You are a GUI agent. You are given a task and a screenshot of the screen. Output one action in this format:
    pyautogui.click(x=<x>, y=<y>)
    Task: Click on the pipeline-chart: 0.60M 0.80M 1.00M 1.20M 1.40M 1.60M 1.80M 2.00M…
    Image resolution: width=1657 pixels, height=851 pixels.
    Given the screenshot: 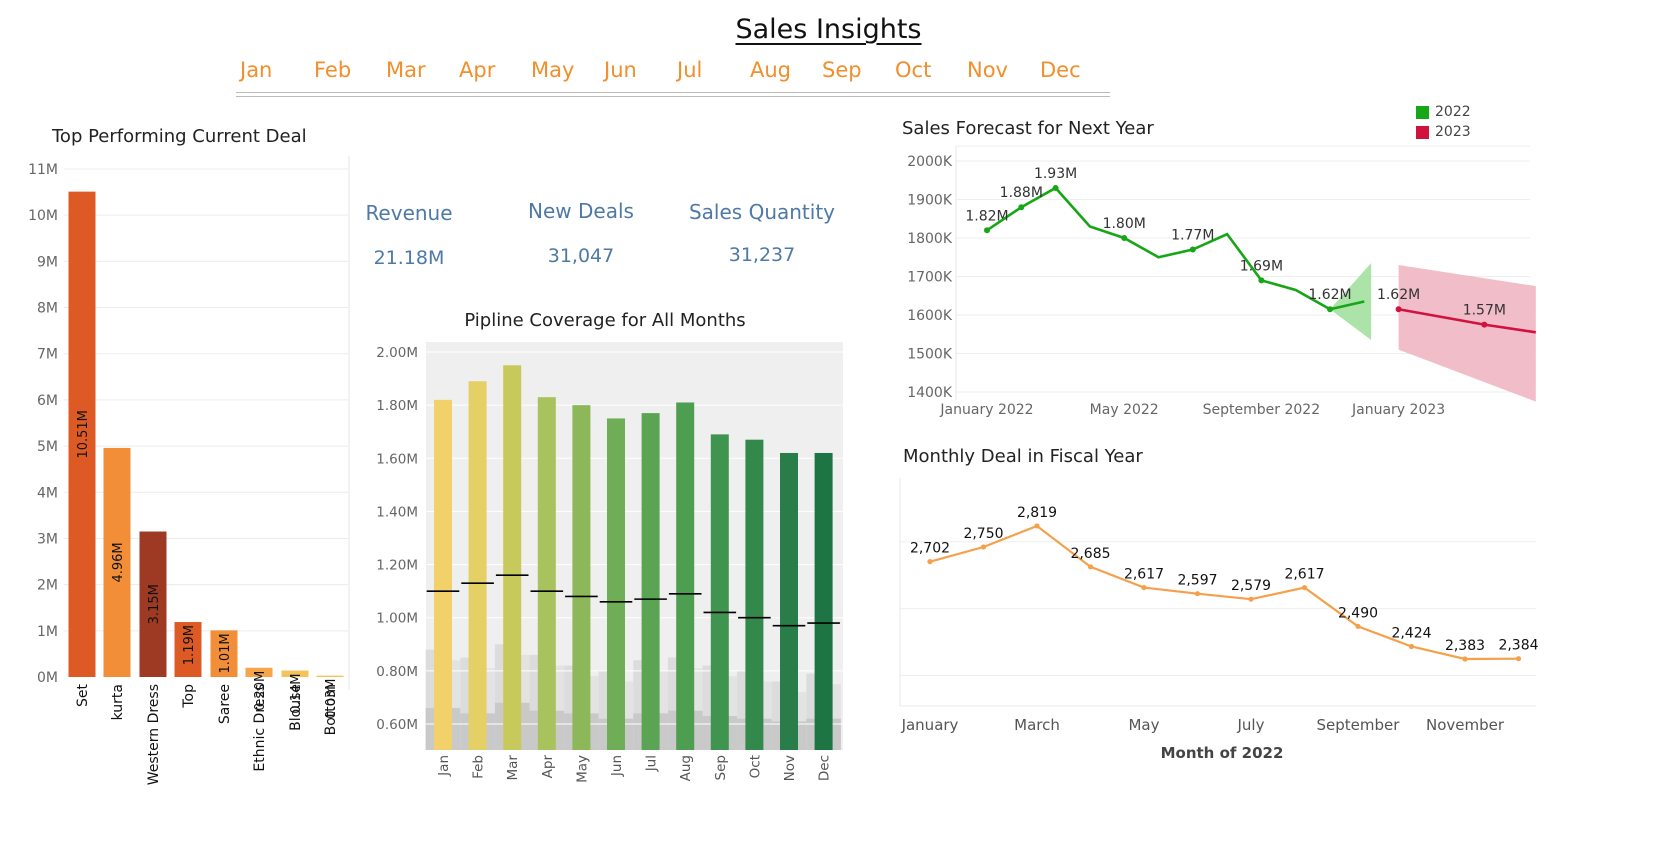 What is the action you would take?
    pyautogui.click(x=609, y=562)
    